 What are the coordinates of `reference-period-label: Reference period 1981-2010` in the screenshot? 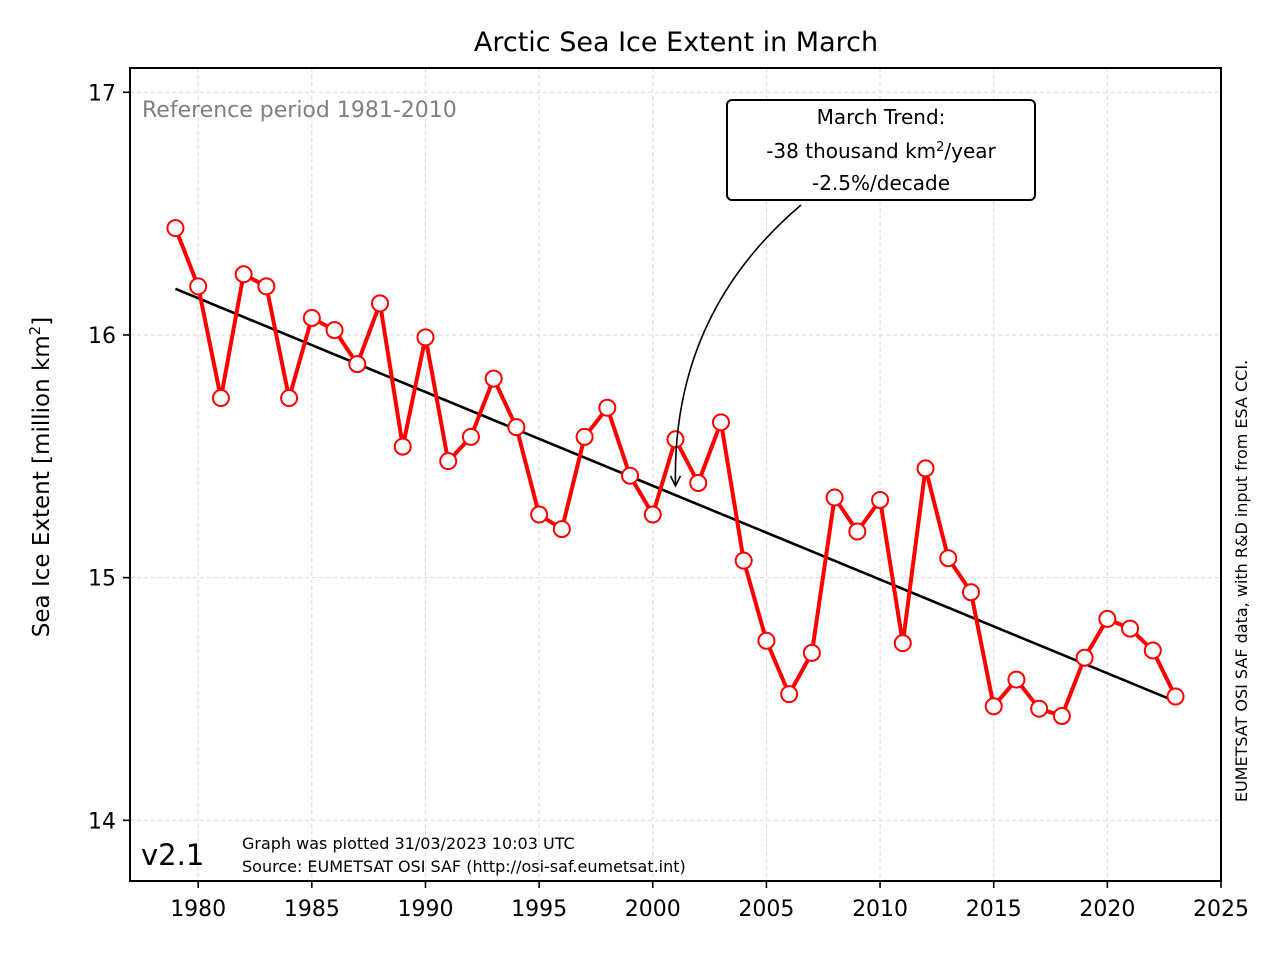 It's located at (299, 110).